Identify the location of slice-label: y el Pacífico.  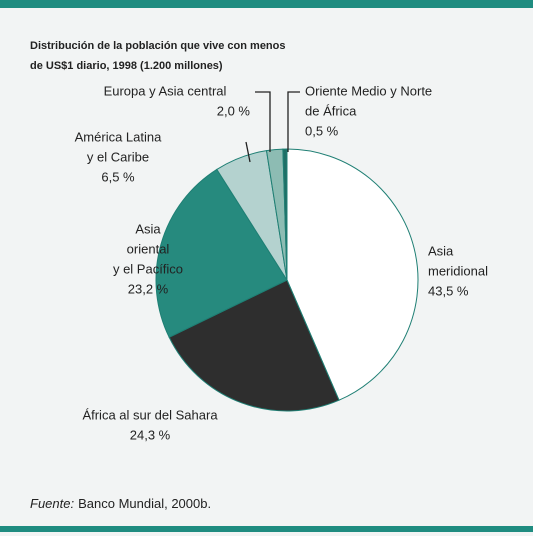
(148, 268).